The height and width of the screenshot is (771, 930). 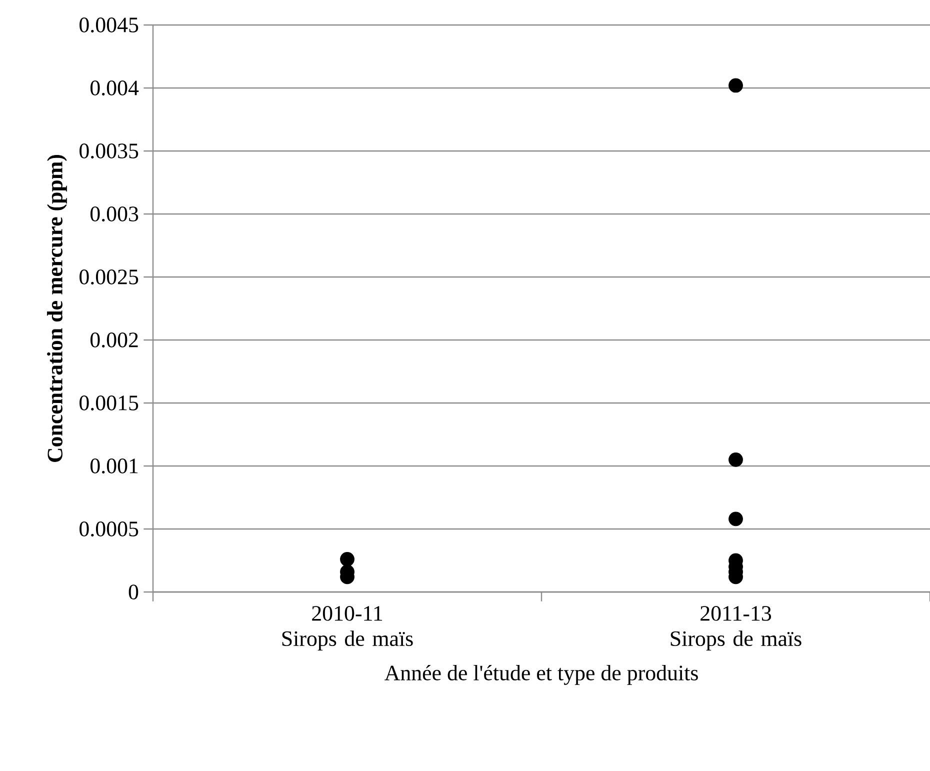 What do you see at coordinates (109, 403) in the screenshot?
I see `y-tick-label: 0.0015` at bounding box center [109, 403].